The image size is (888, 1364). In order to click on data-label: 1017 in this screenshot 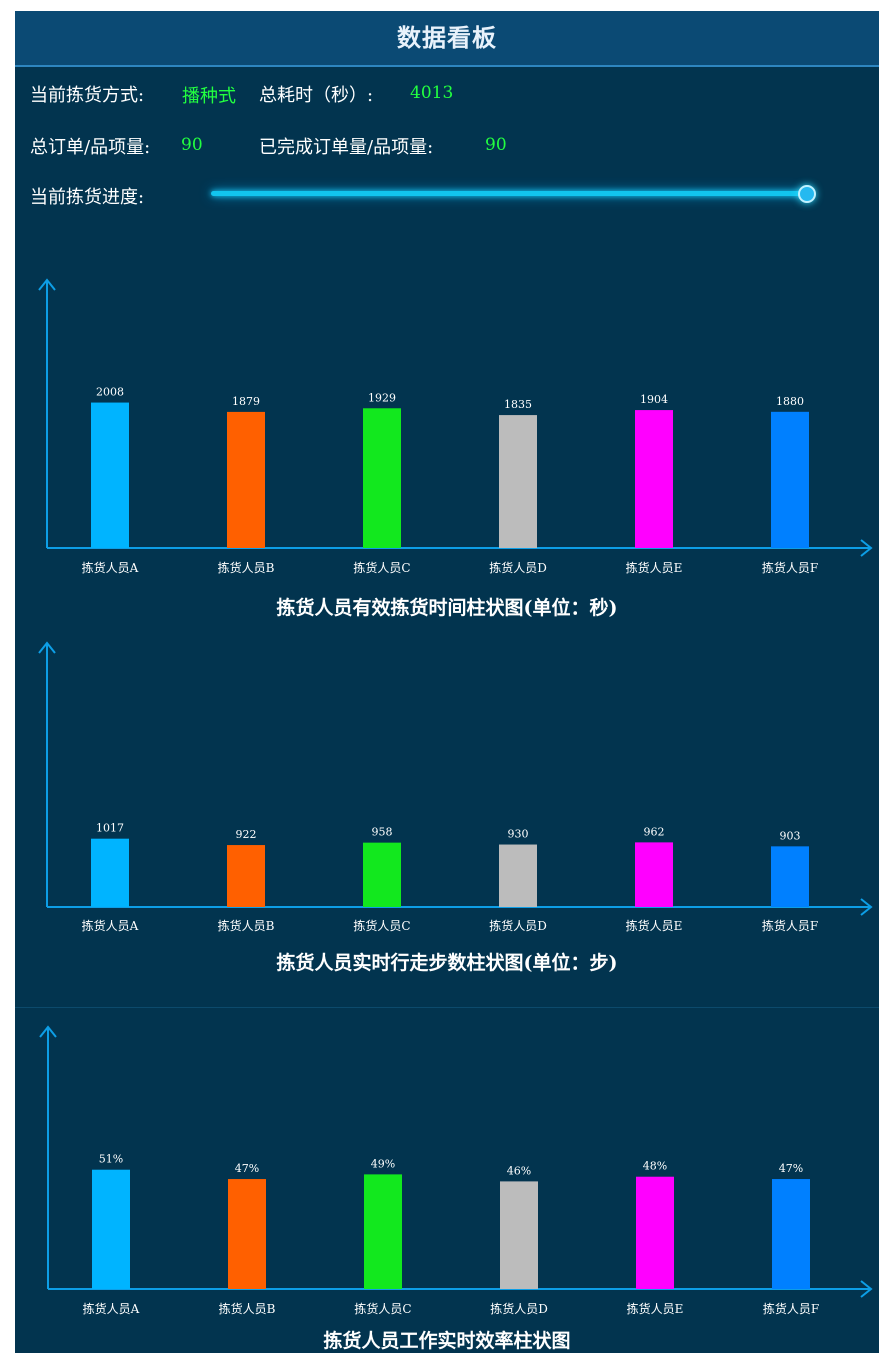, I will do `click(110, 828)`.